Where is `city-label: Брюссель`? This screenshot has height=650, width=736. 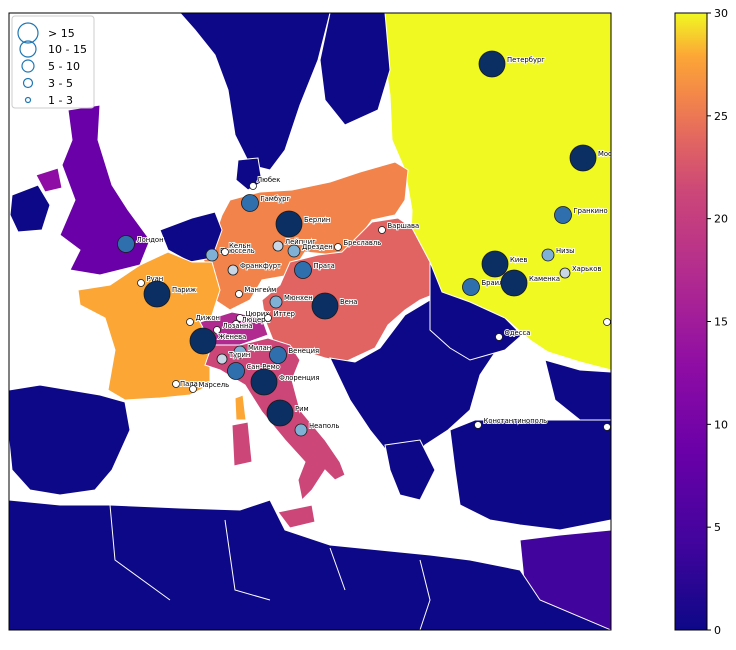 city-label: Брюссель is located at coordinates (237, 251).